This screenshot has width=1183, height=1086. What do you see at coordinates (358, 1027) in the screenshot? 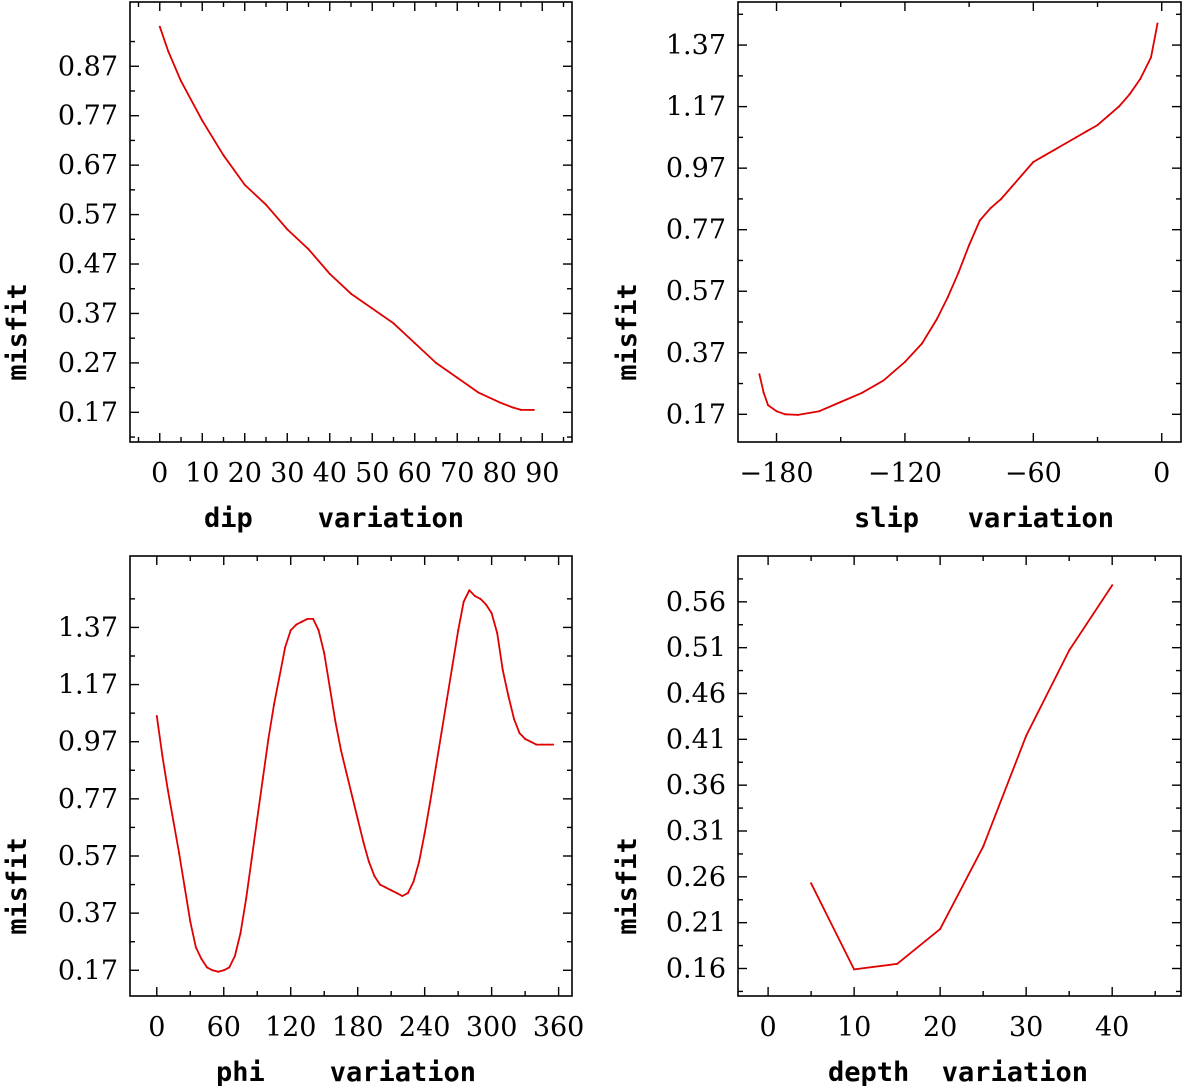
I see `x-tick-label: 180` at bounding box center [358, 1027].